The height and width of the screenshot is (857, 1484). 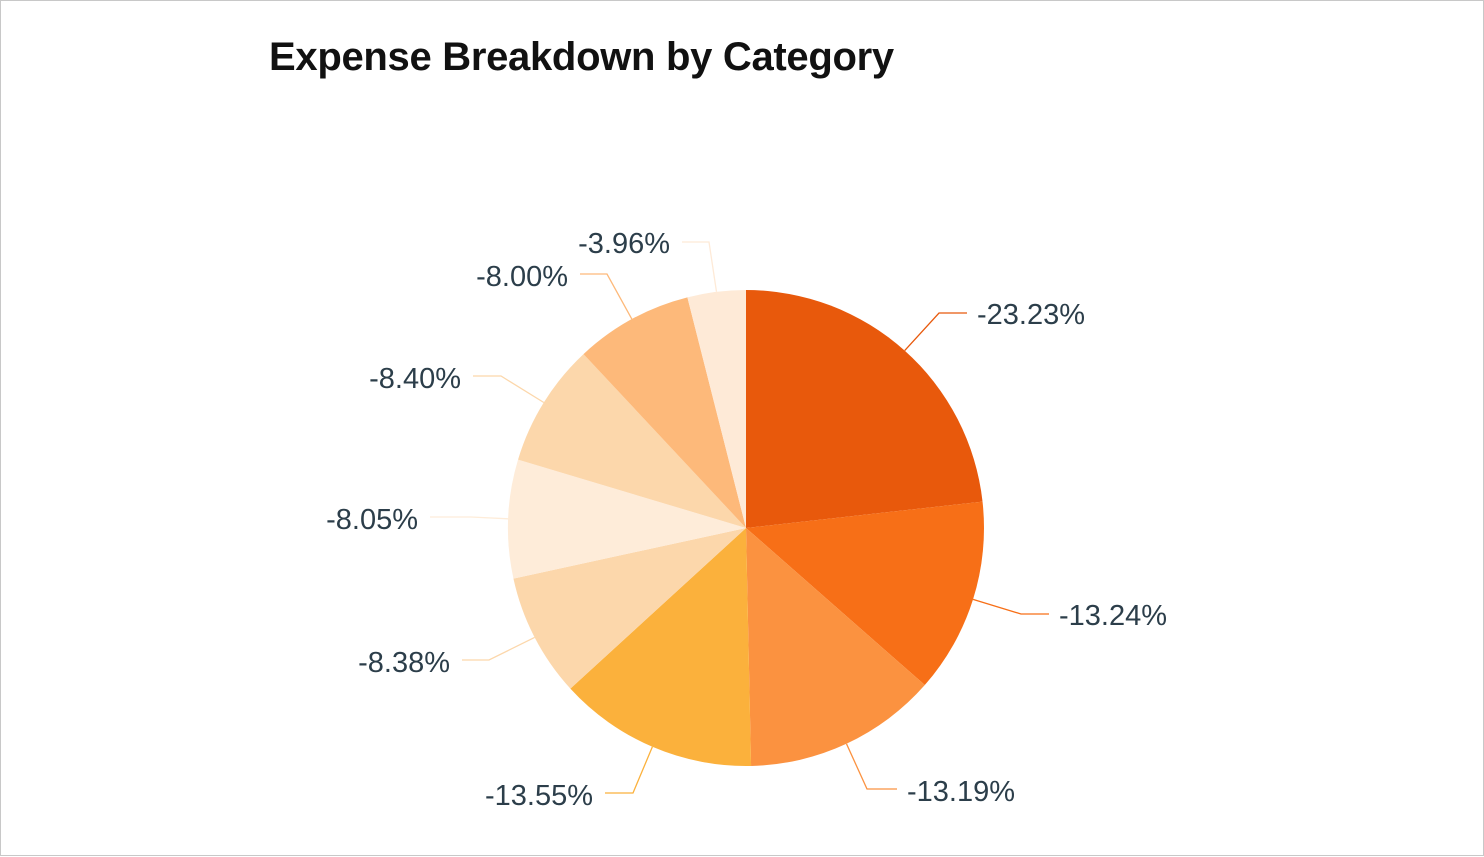 What do you see at coordinates (372, 520) in the screenshot?
I see `slice-label: -8.05%` at bounding box center [372, 520].